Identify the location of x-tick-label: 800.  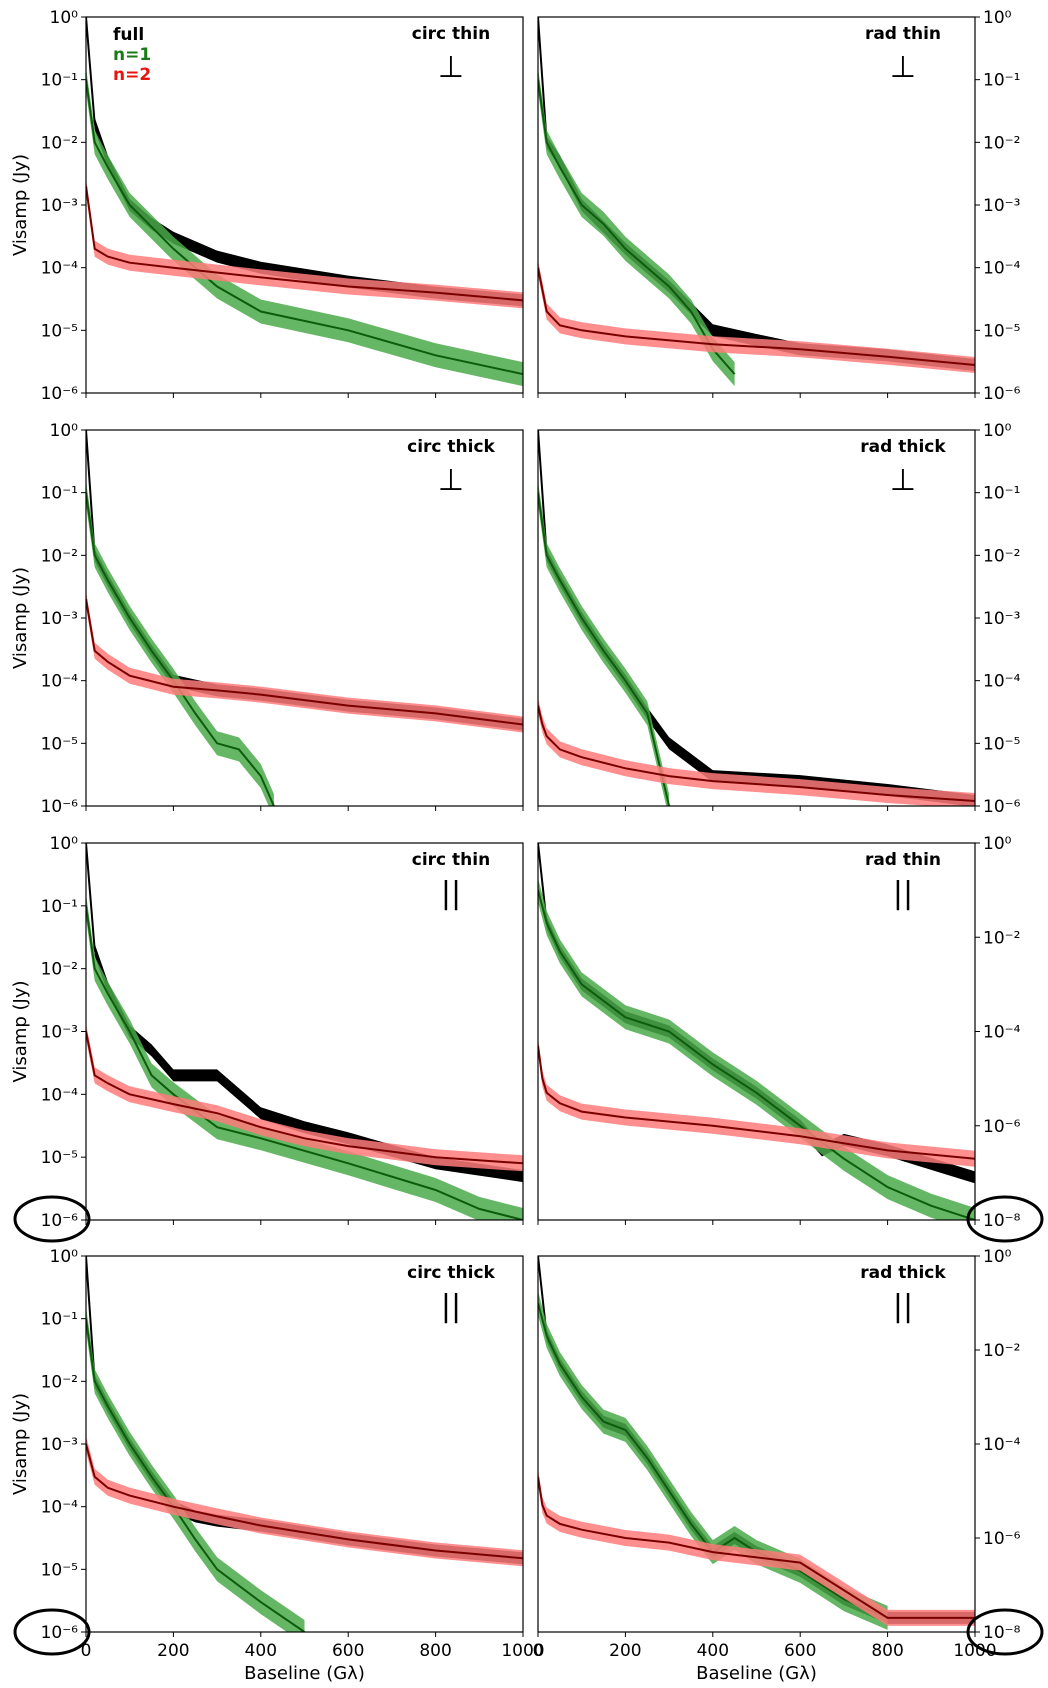
(887, 1651).